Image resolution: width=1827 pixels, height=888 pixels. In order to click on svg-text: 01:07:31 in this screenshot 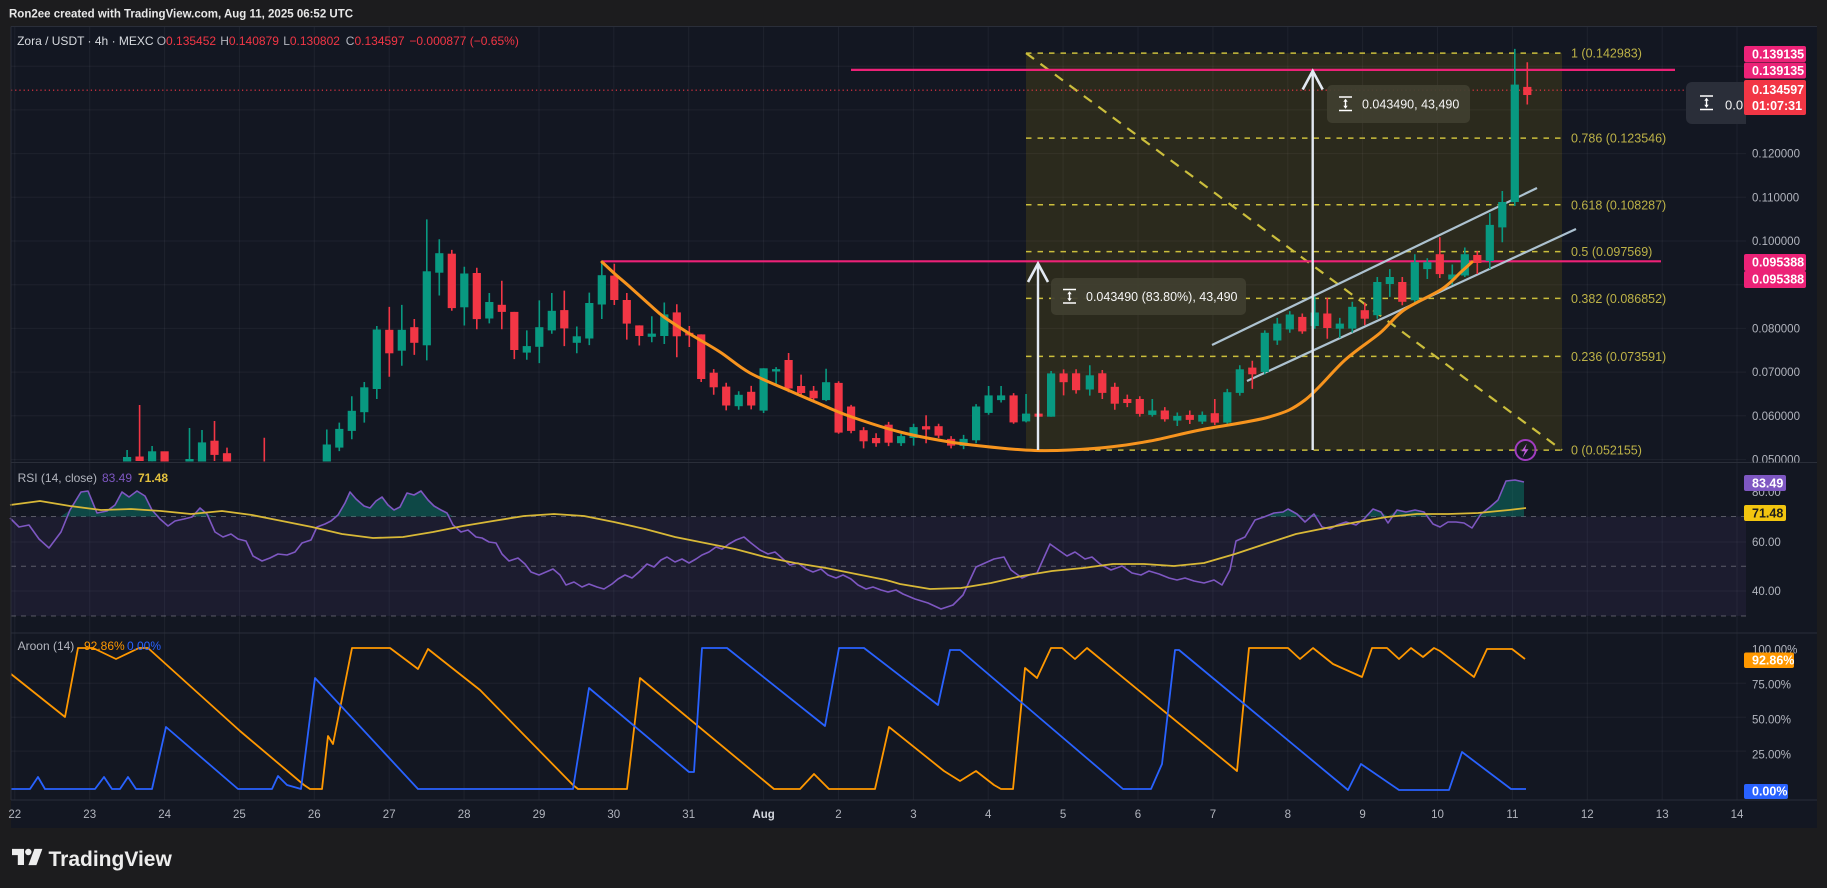, I will do `click(1777, 106)`.